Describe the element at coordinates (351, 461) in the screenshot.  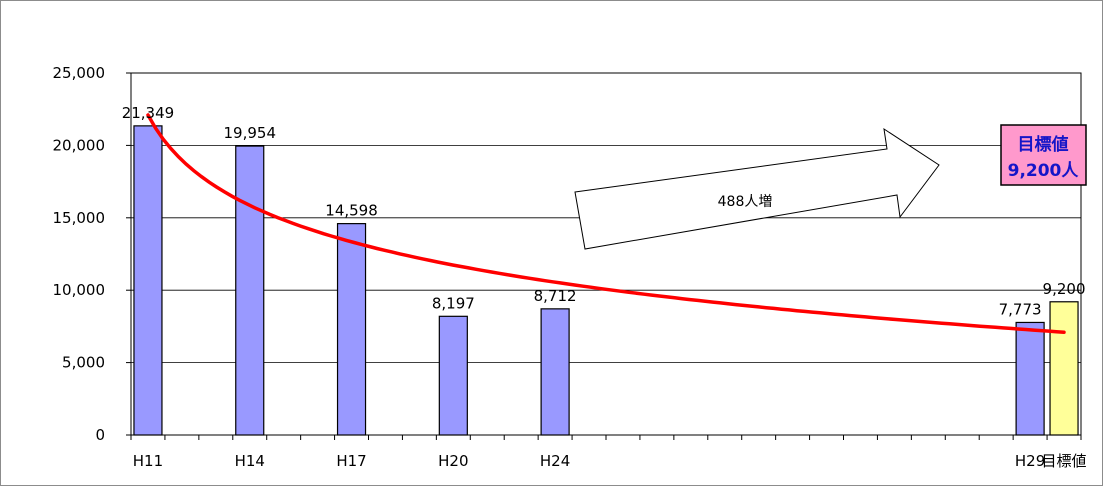
I see `x-tick-label: H17` at that location.